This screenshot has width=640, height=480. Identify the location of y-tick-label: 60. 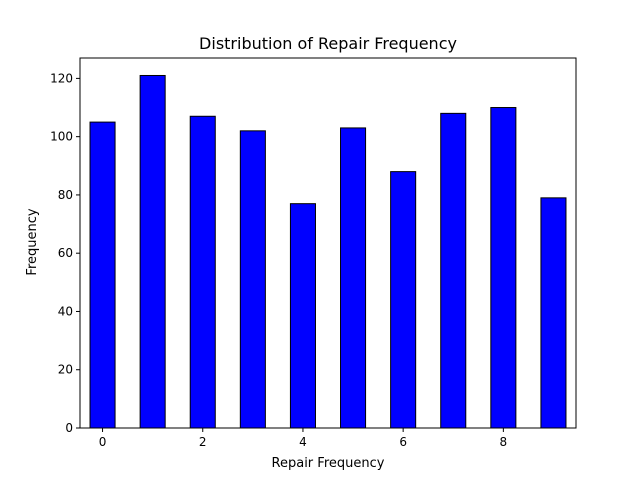
(65, 253).